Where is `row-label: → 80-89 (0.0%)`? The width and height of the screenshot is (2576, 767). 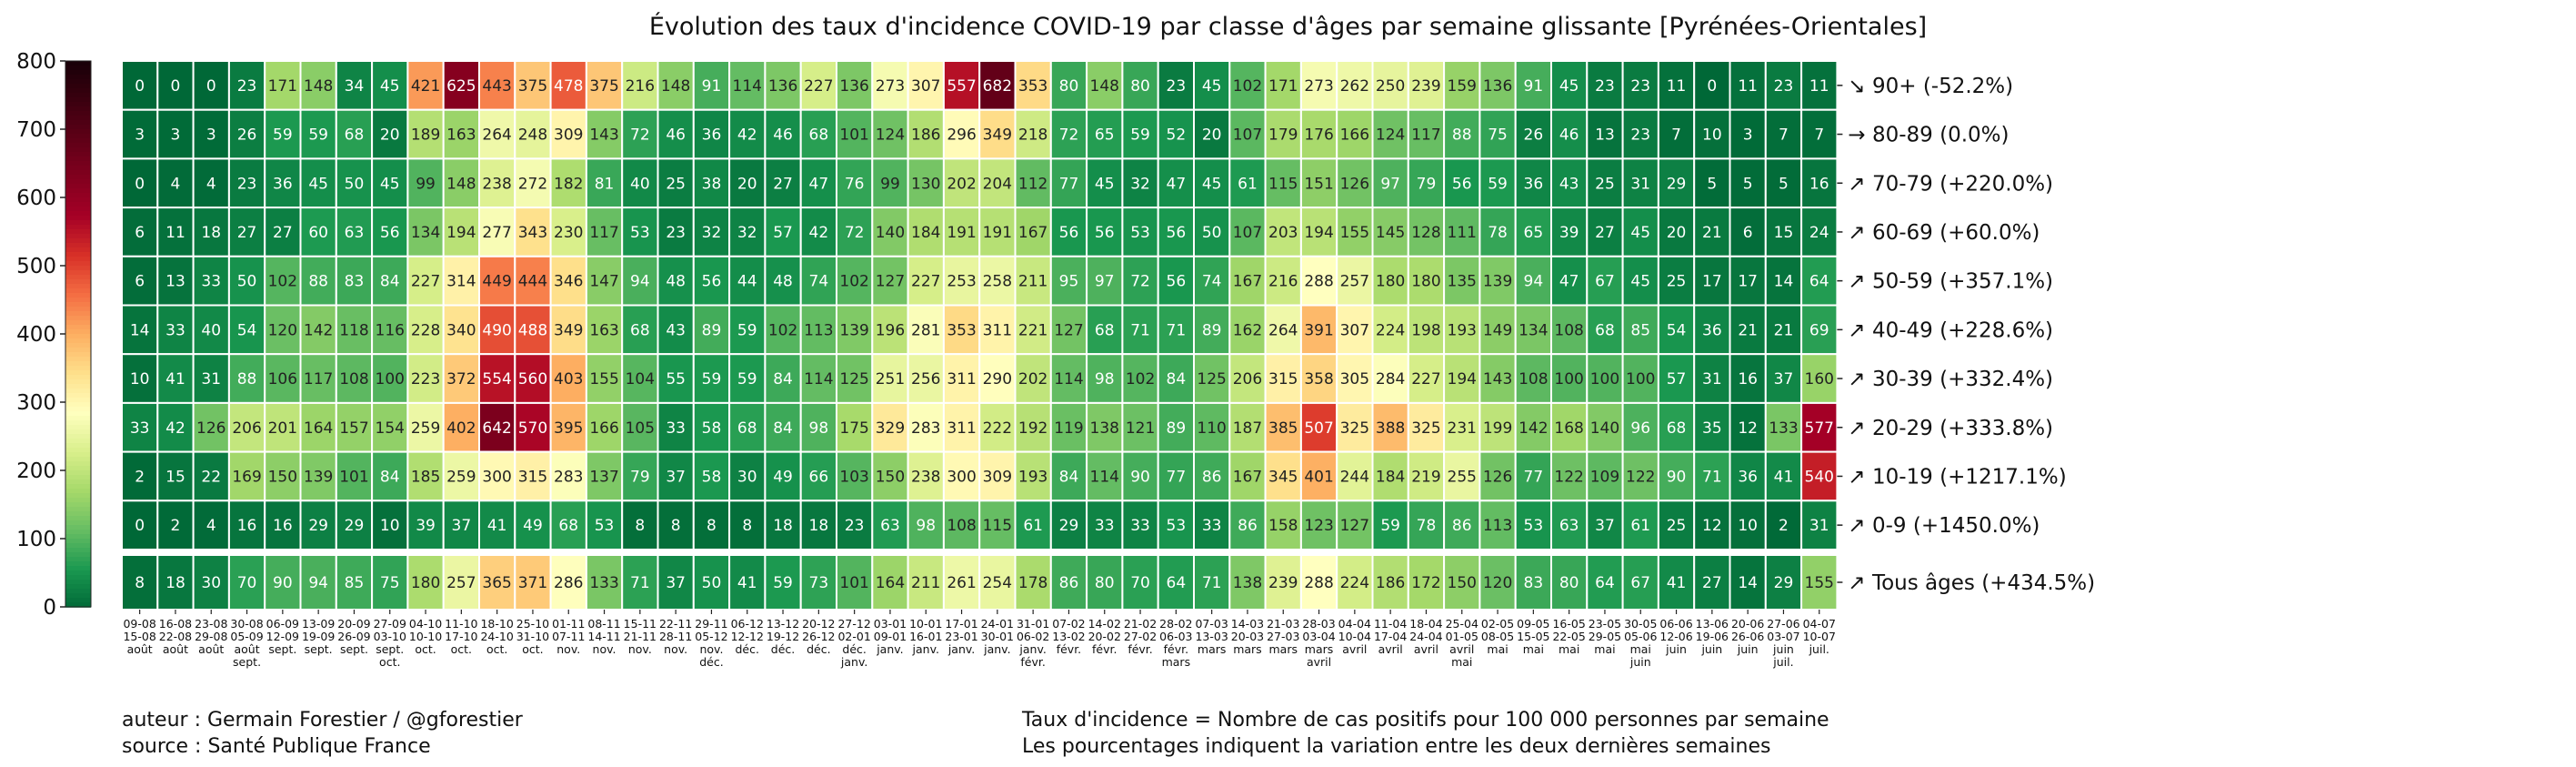 row-label: → 80-89 (0.0%) is located at coordinates (1928, 135).